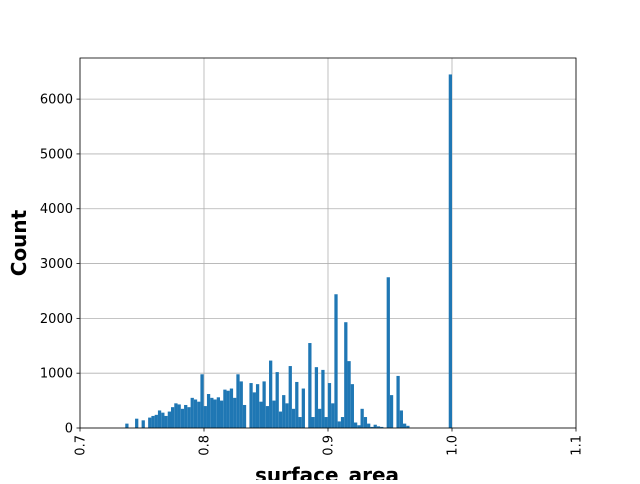  What do you see at coordinates (453, 445) in the screenshot?
I see `x-tick-label: 1.0` at bounding box center [453, 445].